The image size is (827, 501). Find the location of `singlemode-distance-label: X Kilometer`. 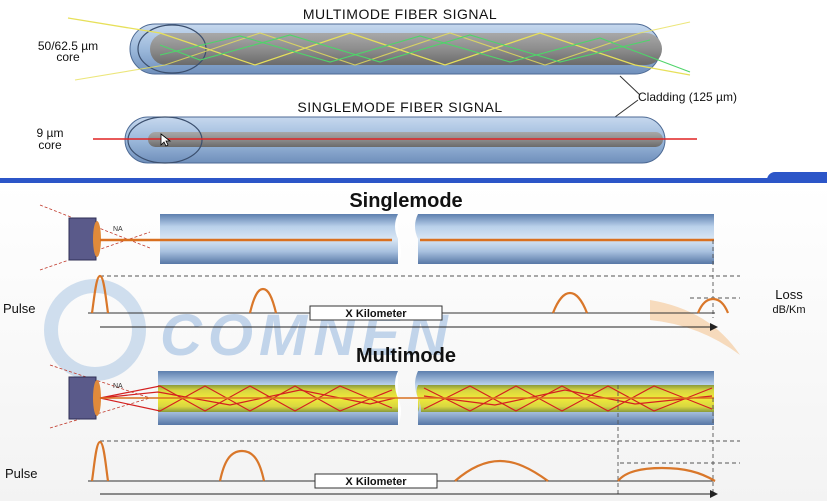

singlemode-distance-label: X Kilometer is located at coordinates (376, 314).